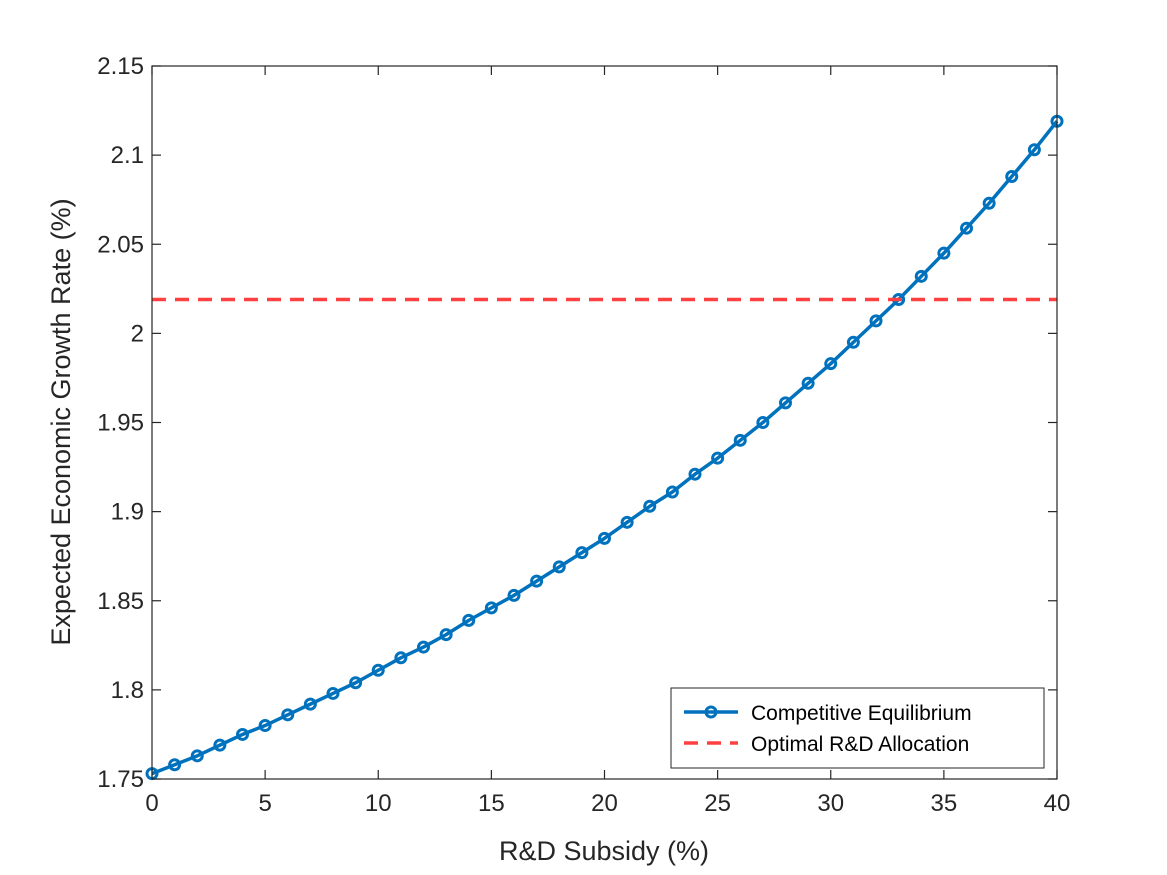 The width and height of the screenshot is (1167, 875). What do you see at coordinates (151, 803) in the screenshot?
I see `x-tick-label: 0` at bounding box center [151, 803].